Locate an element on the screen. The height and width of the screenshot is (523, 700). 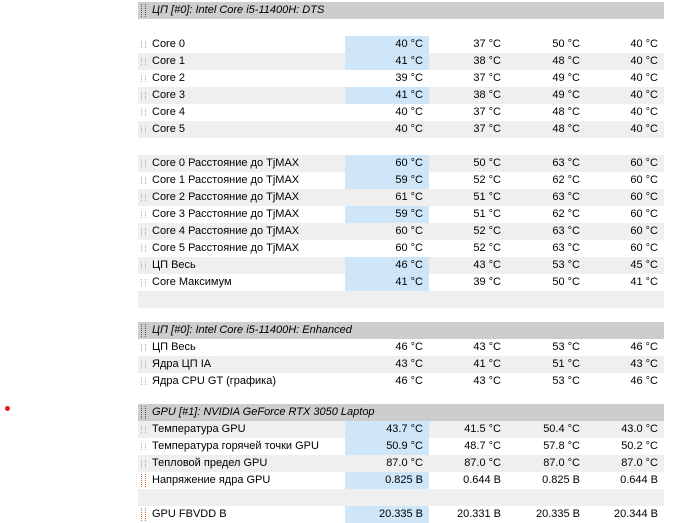
value-average: 41 °C is located at coordinates (644, 282).